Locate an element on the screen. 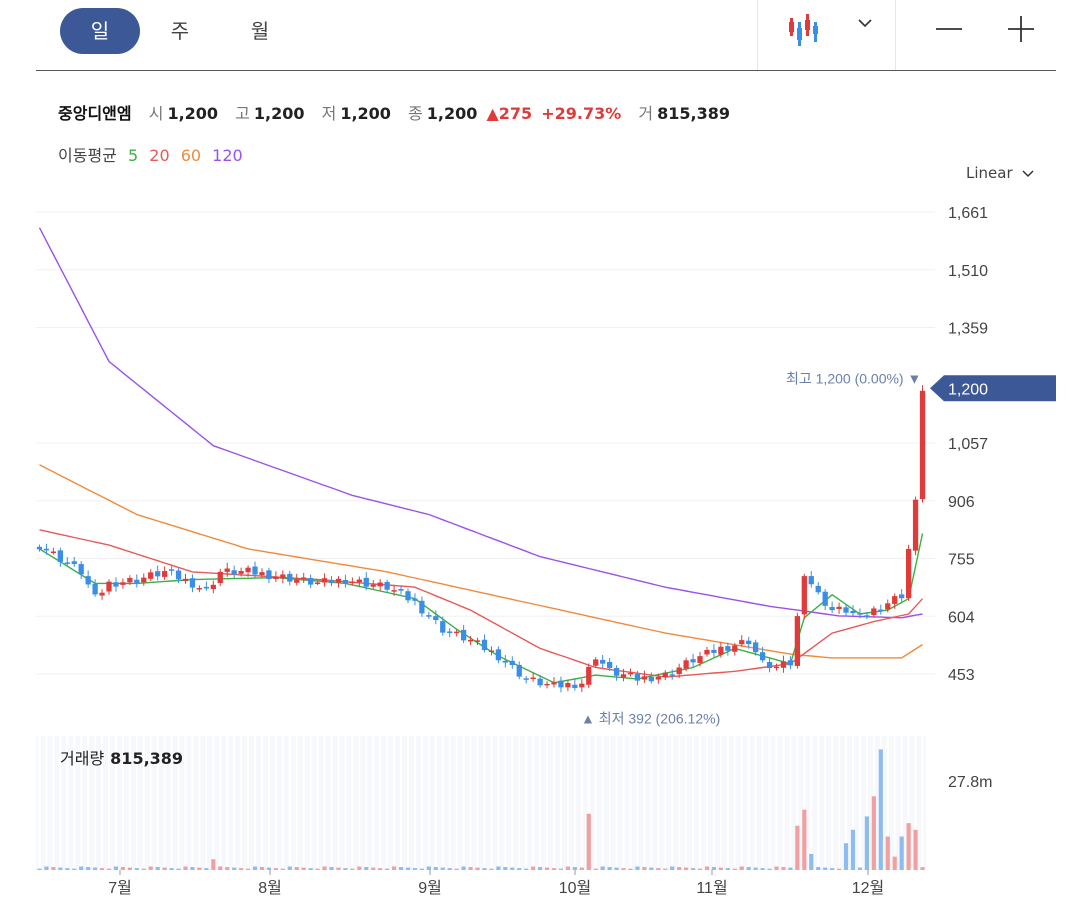 The width and height of the screenshot is (1066, 915). ma-20-label: 20 is located at coordinates (159, 155).